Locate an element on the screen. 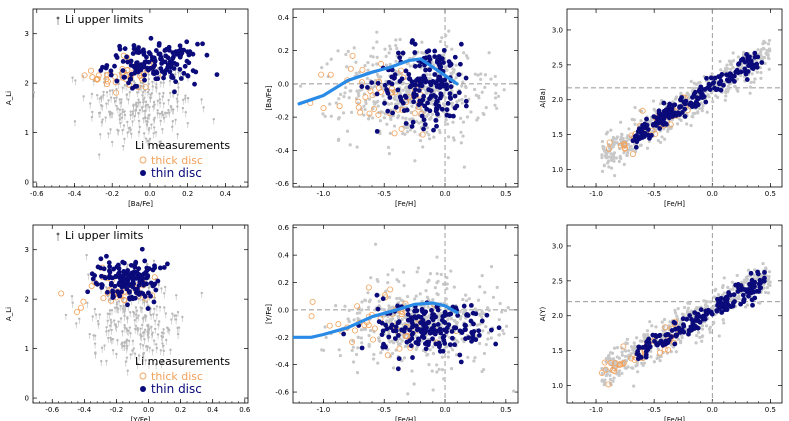 The width and height of the screenshot is (789, 421). y-tick-label: 1.0 is located at coordinates (557, 386).